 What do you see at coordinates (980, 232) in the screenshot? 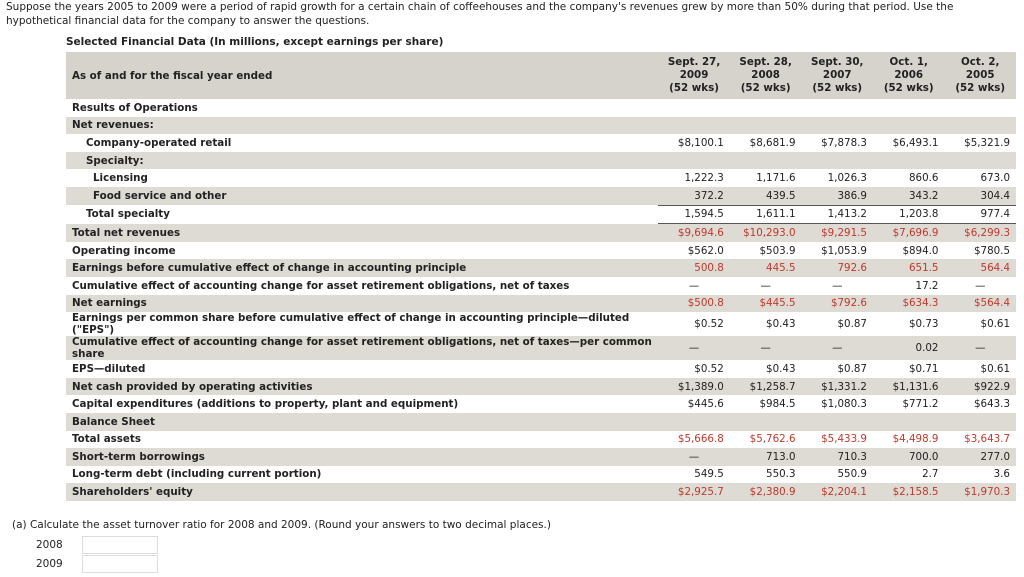
I see `row-value: $6,299.3` at bounding box center [980, 232].